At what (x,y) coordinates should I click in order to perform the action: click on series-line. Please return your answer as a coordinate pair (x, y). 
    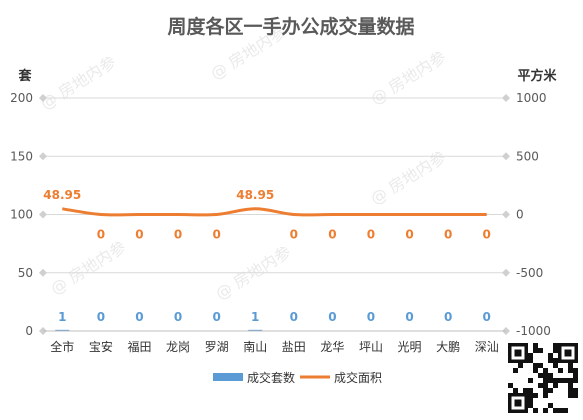
    Looking at the image, I should click on (274, 212).